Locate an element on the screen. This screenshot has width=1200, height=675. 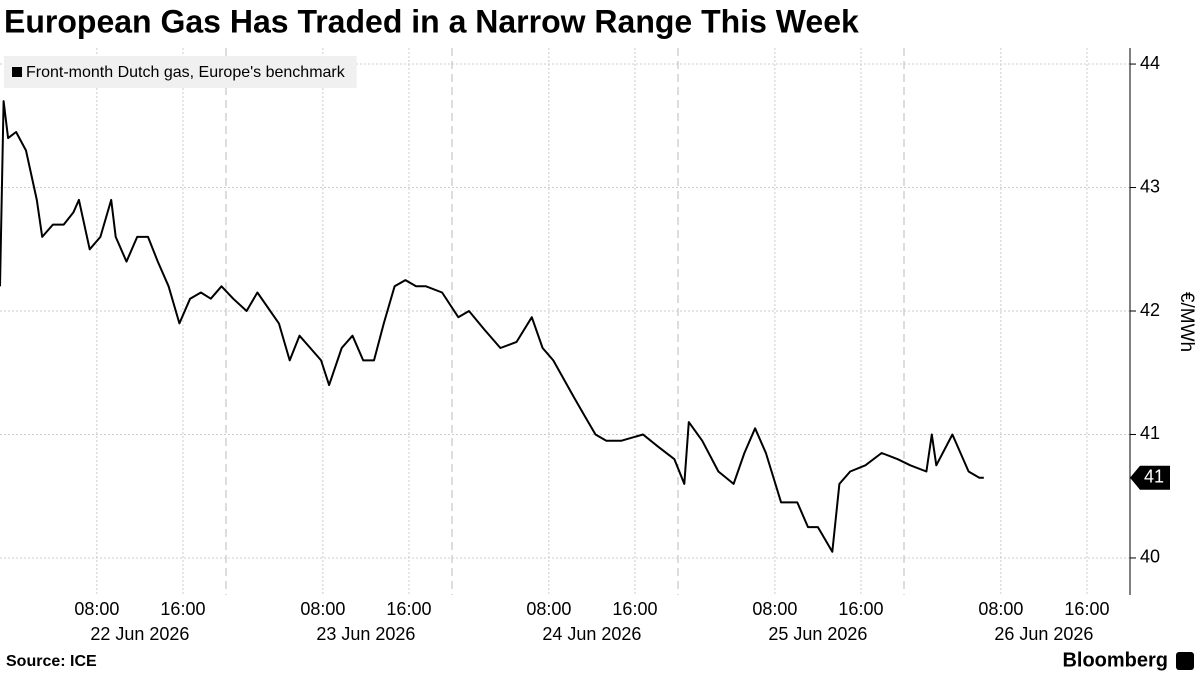
legend-box is located at coordinates (180, 72).